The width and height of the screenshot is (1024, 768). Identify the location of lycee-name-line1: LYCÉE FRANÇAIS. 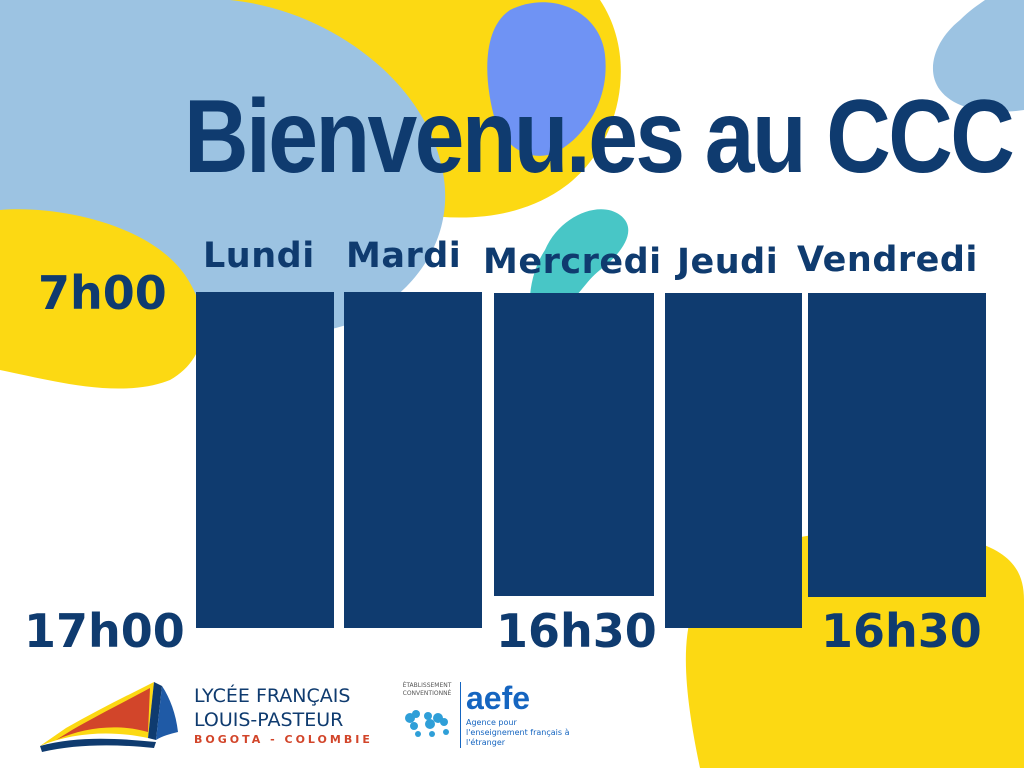
(272, 696).